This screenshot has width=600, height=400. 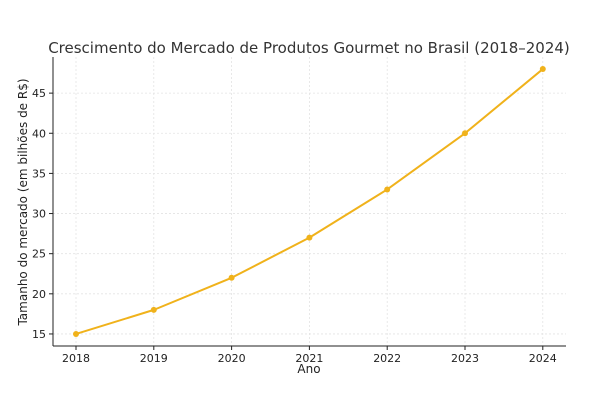 What do you see at coordinates (76, 358) in the screenshot?
I see `x-tick-label: 2018` at bounding box center [76, 358].